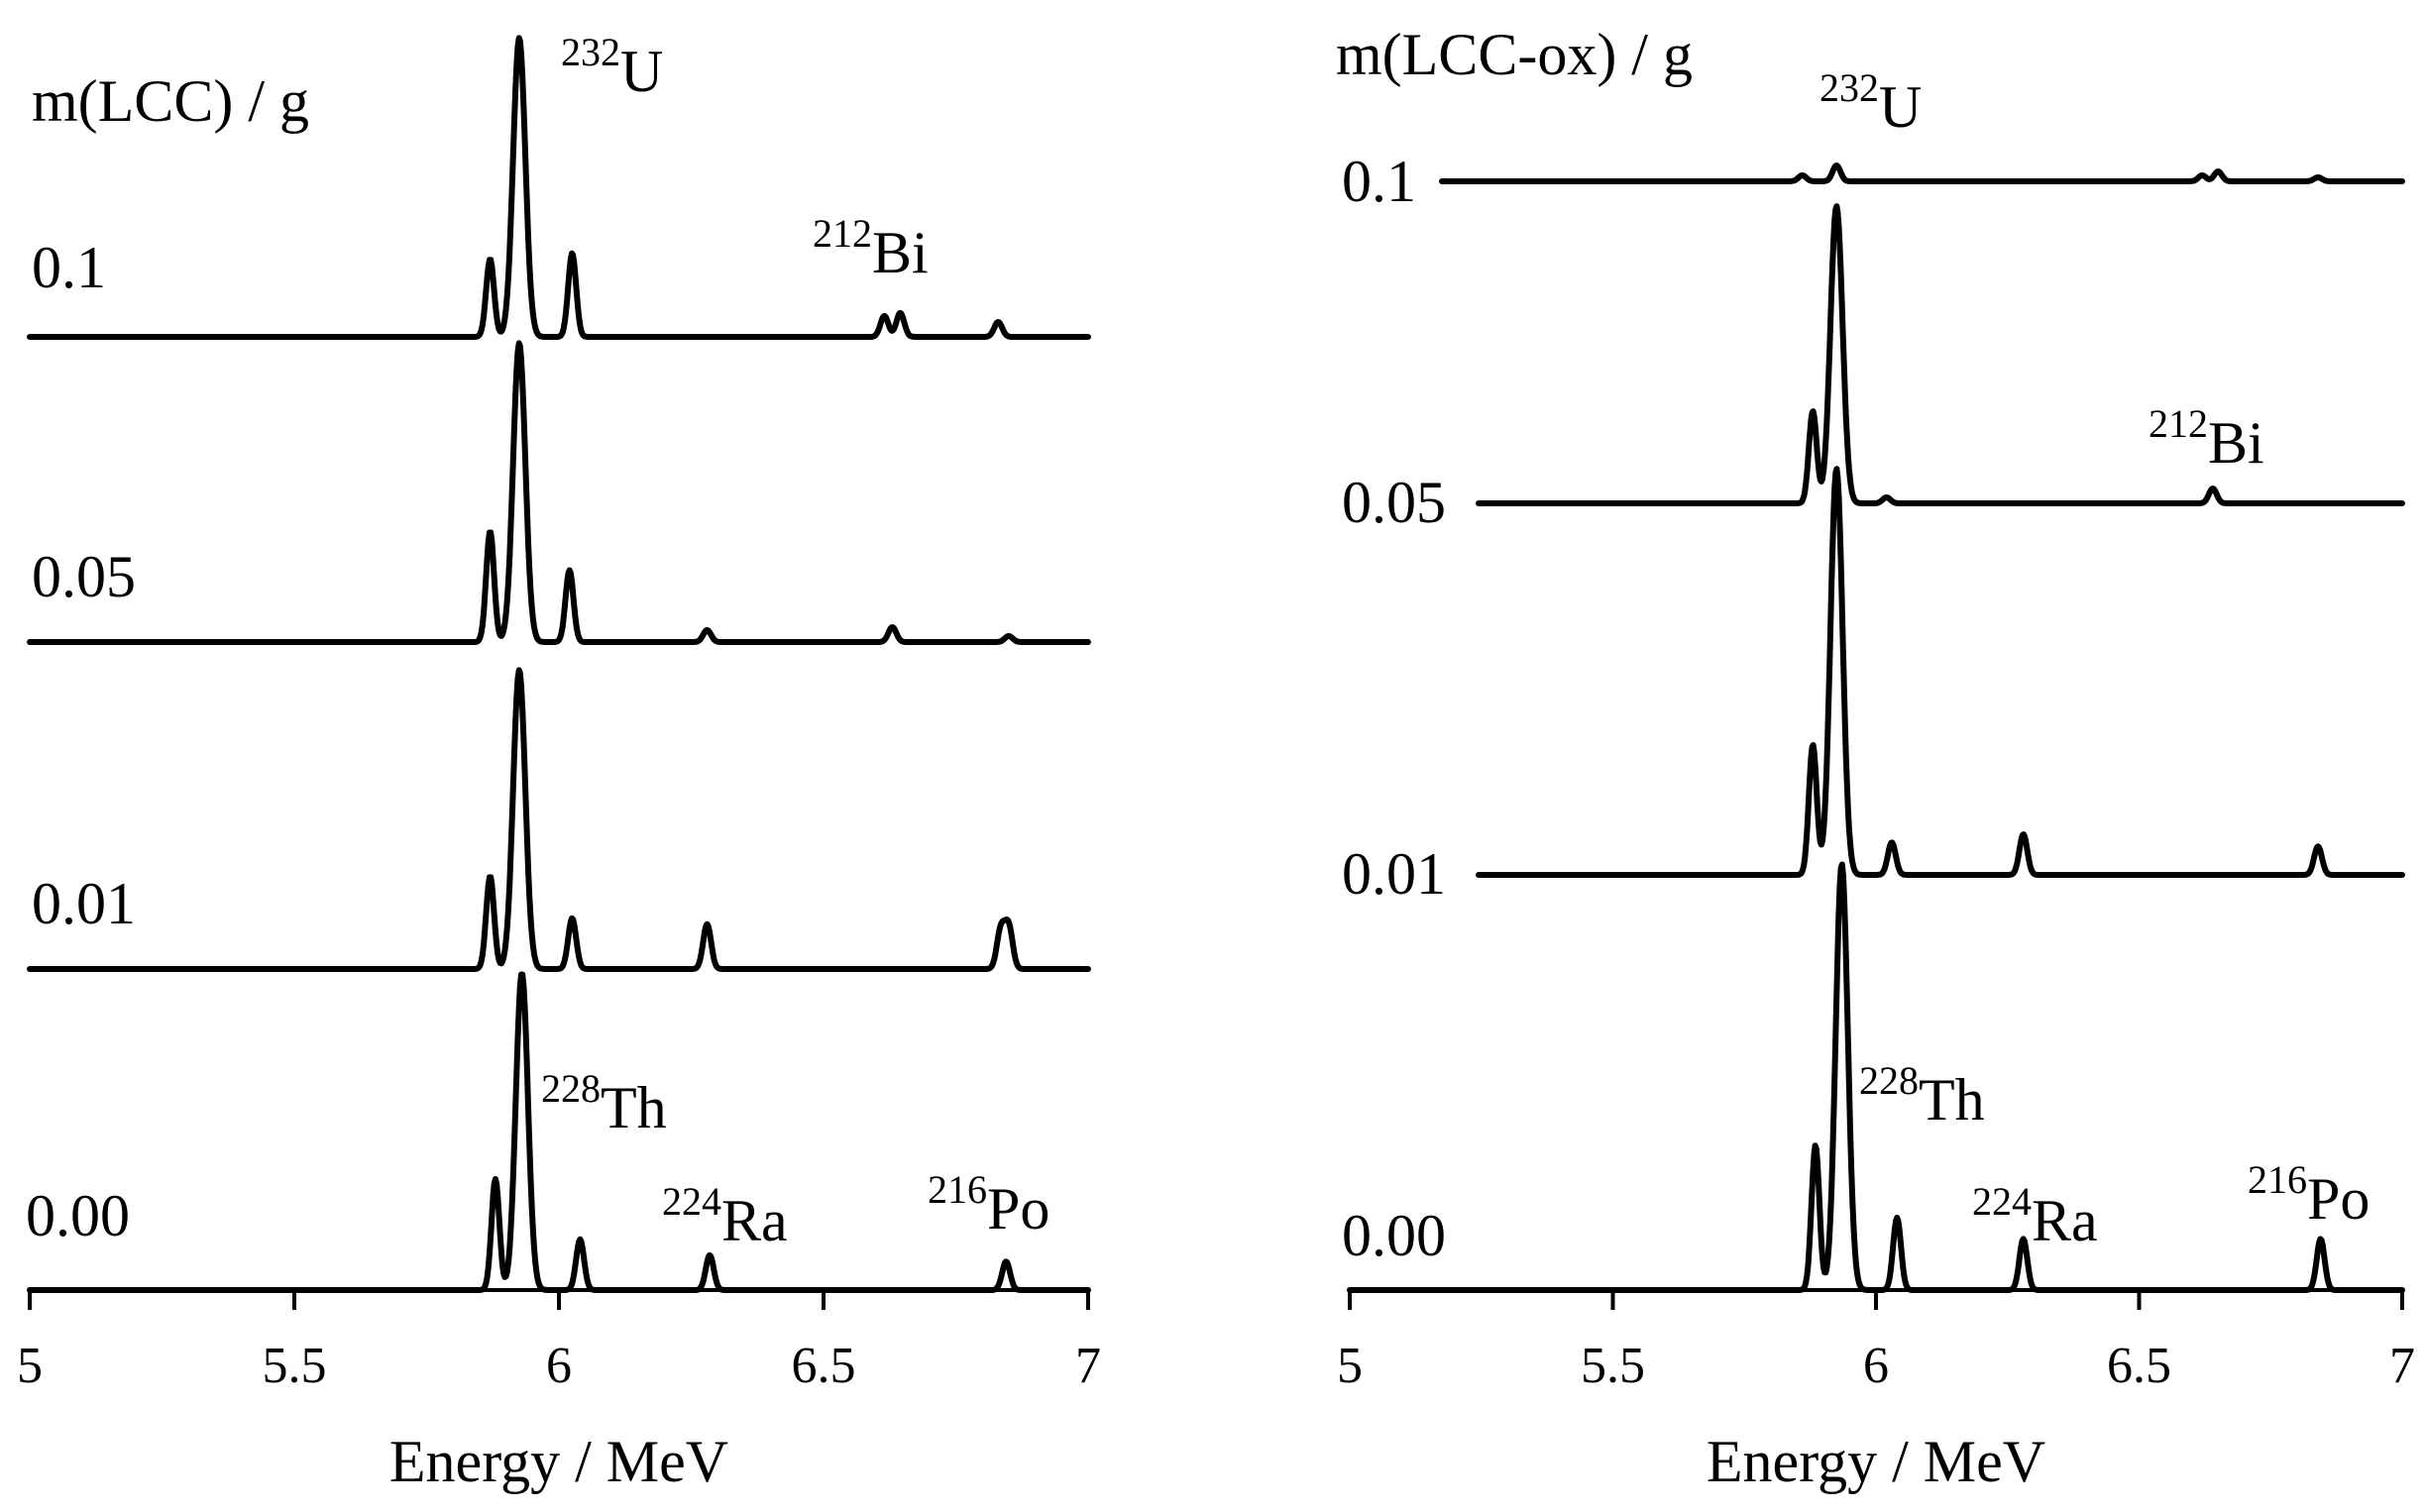 This screenshot has height=1512, width=2425. What do you see at coordinates (1514, 55) in the screenshot?
I see `panel-title: m(LCC-ox) / g` at bounding box center [1514, 55].